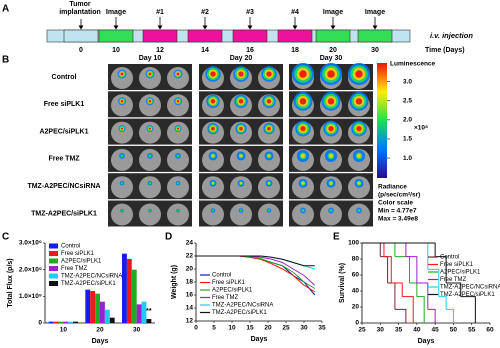  What do you see at coordinates (436, 330) in the screenshot?
I see `x-tick-label: 45` at bounding box center [436, 330].